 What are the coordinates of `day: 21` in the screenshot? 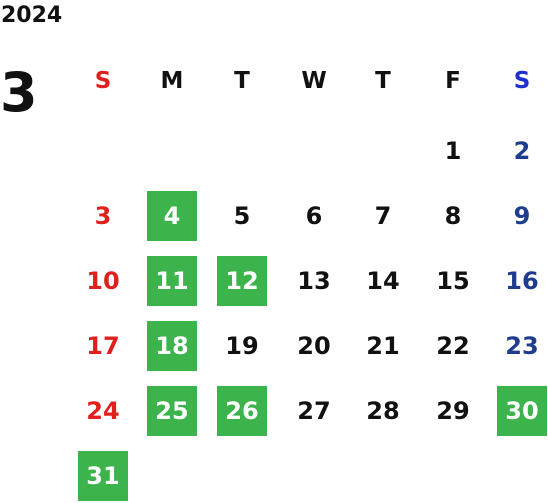 It's located at (383, 346).